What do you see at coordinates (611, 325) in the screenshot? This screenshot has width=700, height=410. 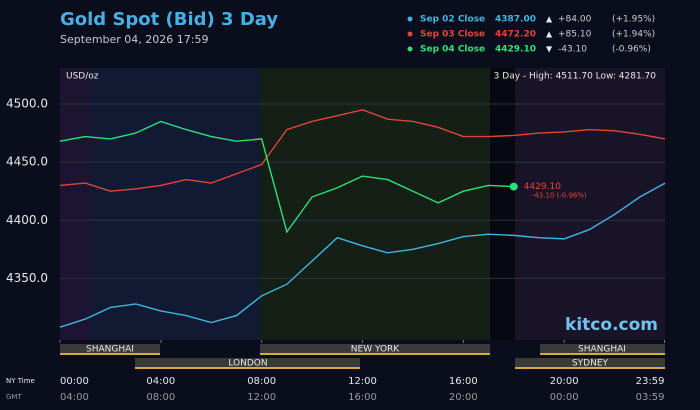 I see `brand: kitco.com` at bounding box center [611, 325].